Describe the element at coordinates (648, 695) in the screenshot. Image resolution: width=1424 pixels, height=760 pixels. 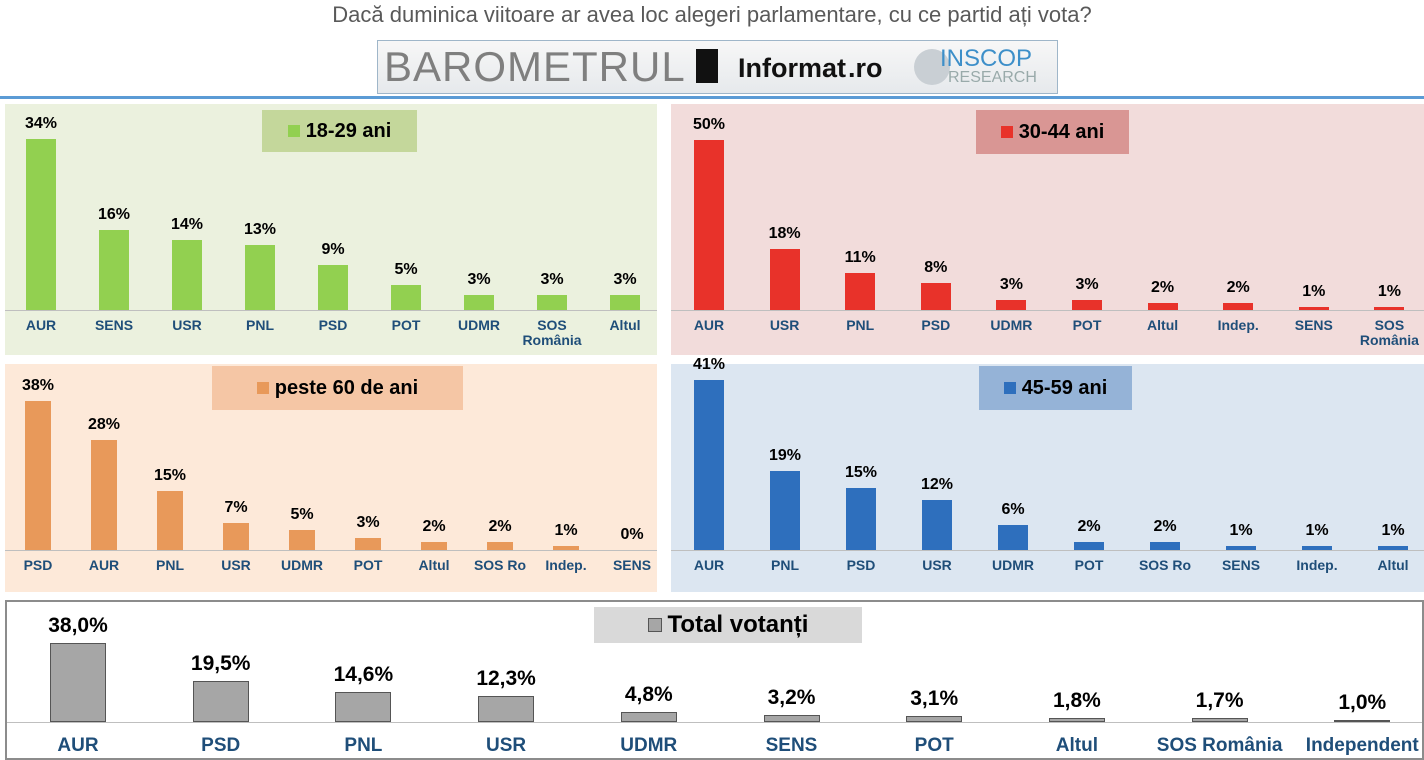
I see `value-label: 4,8%` at that location.